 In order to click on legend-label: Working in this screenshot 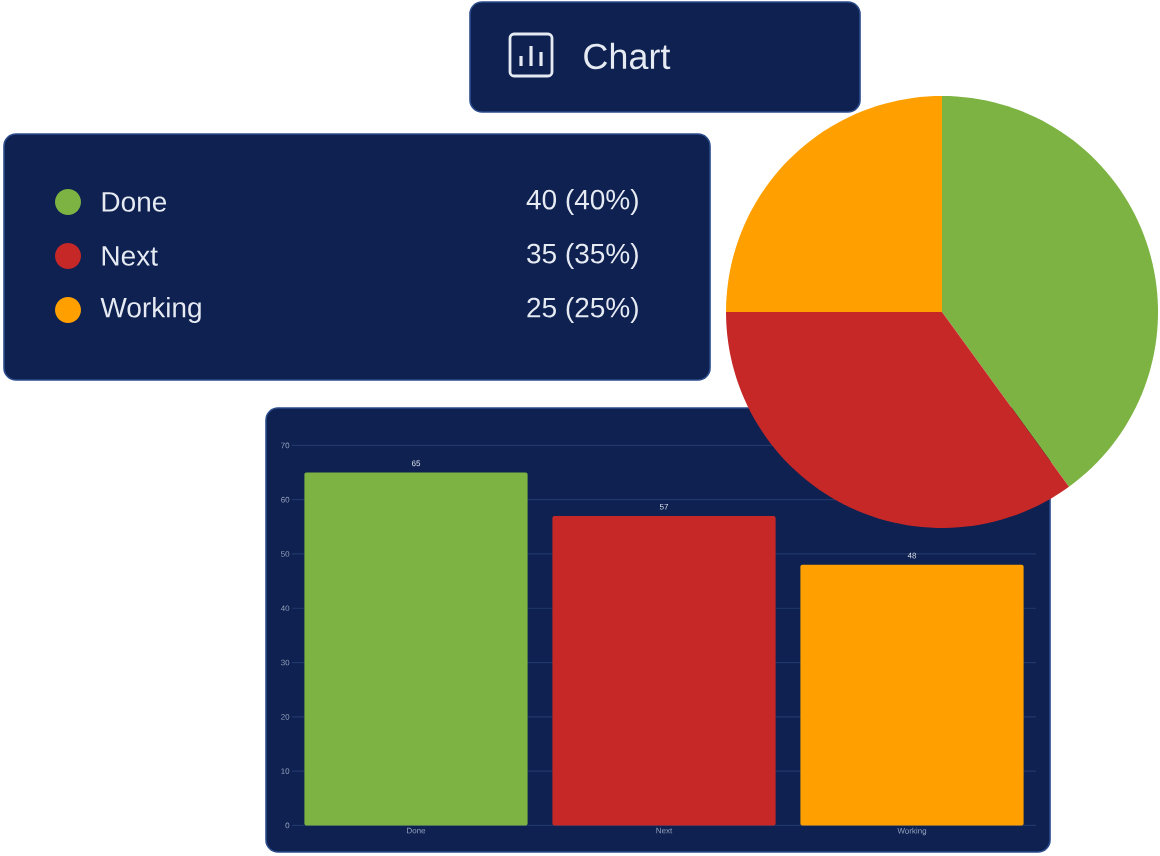, I will do `click(150, 310)`.